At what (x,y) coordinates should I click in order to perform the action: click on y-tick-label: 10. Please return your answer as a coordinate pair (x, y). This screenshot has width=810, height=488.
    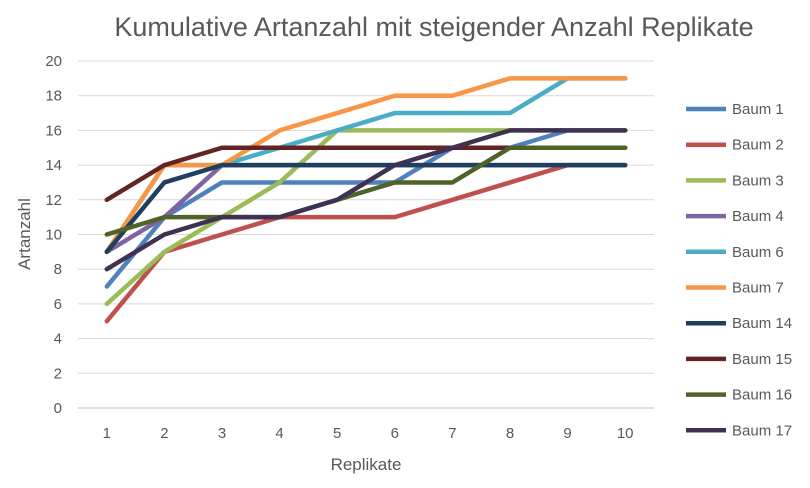
    Looking at the image, I should click on (53, 235).